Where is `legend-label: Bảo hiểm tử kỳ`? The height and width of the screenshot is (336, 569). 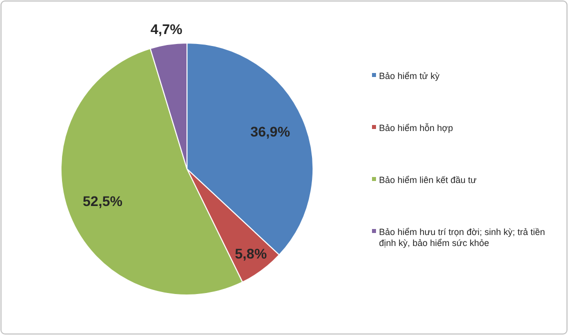 legend-label: Bảo hiểm tử kỳ is located at coordinates (409, 76).